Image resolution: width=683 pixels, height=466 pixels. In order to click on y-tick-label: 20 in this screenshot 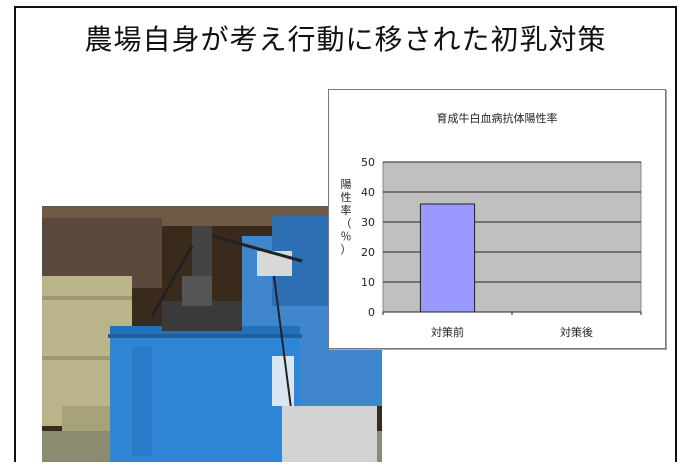, I will do `click(368, 252)`.